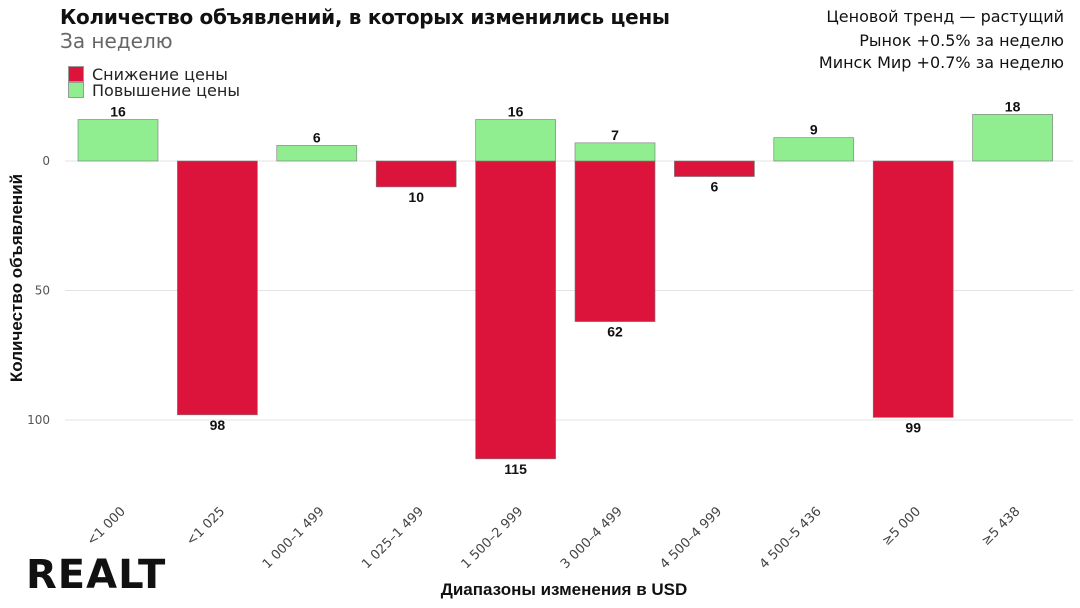 This screenshot has width=1080, height=608. Describe the element at coordinates (814, 130) in the screenshot. I see `data-label: 9` at that location.